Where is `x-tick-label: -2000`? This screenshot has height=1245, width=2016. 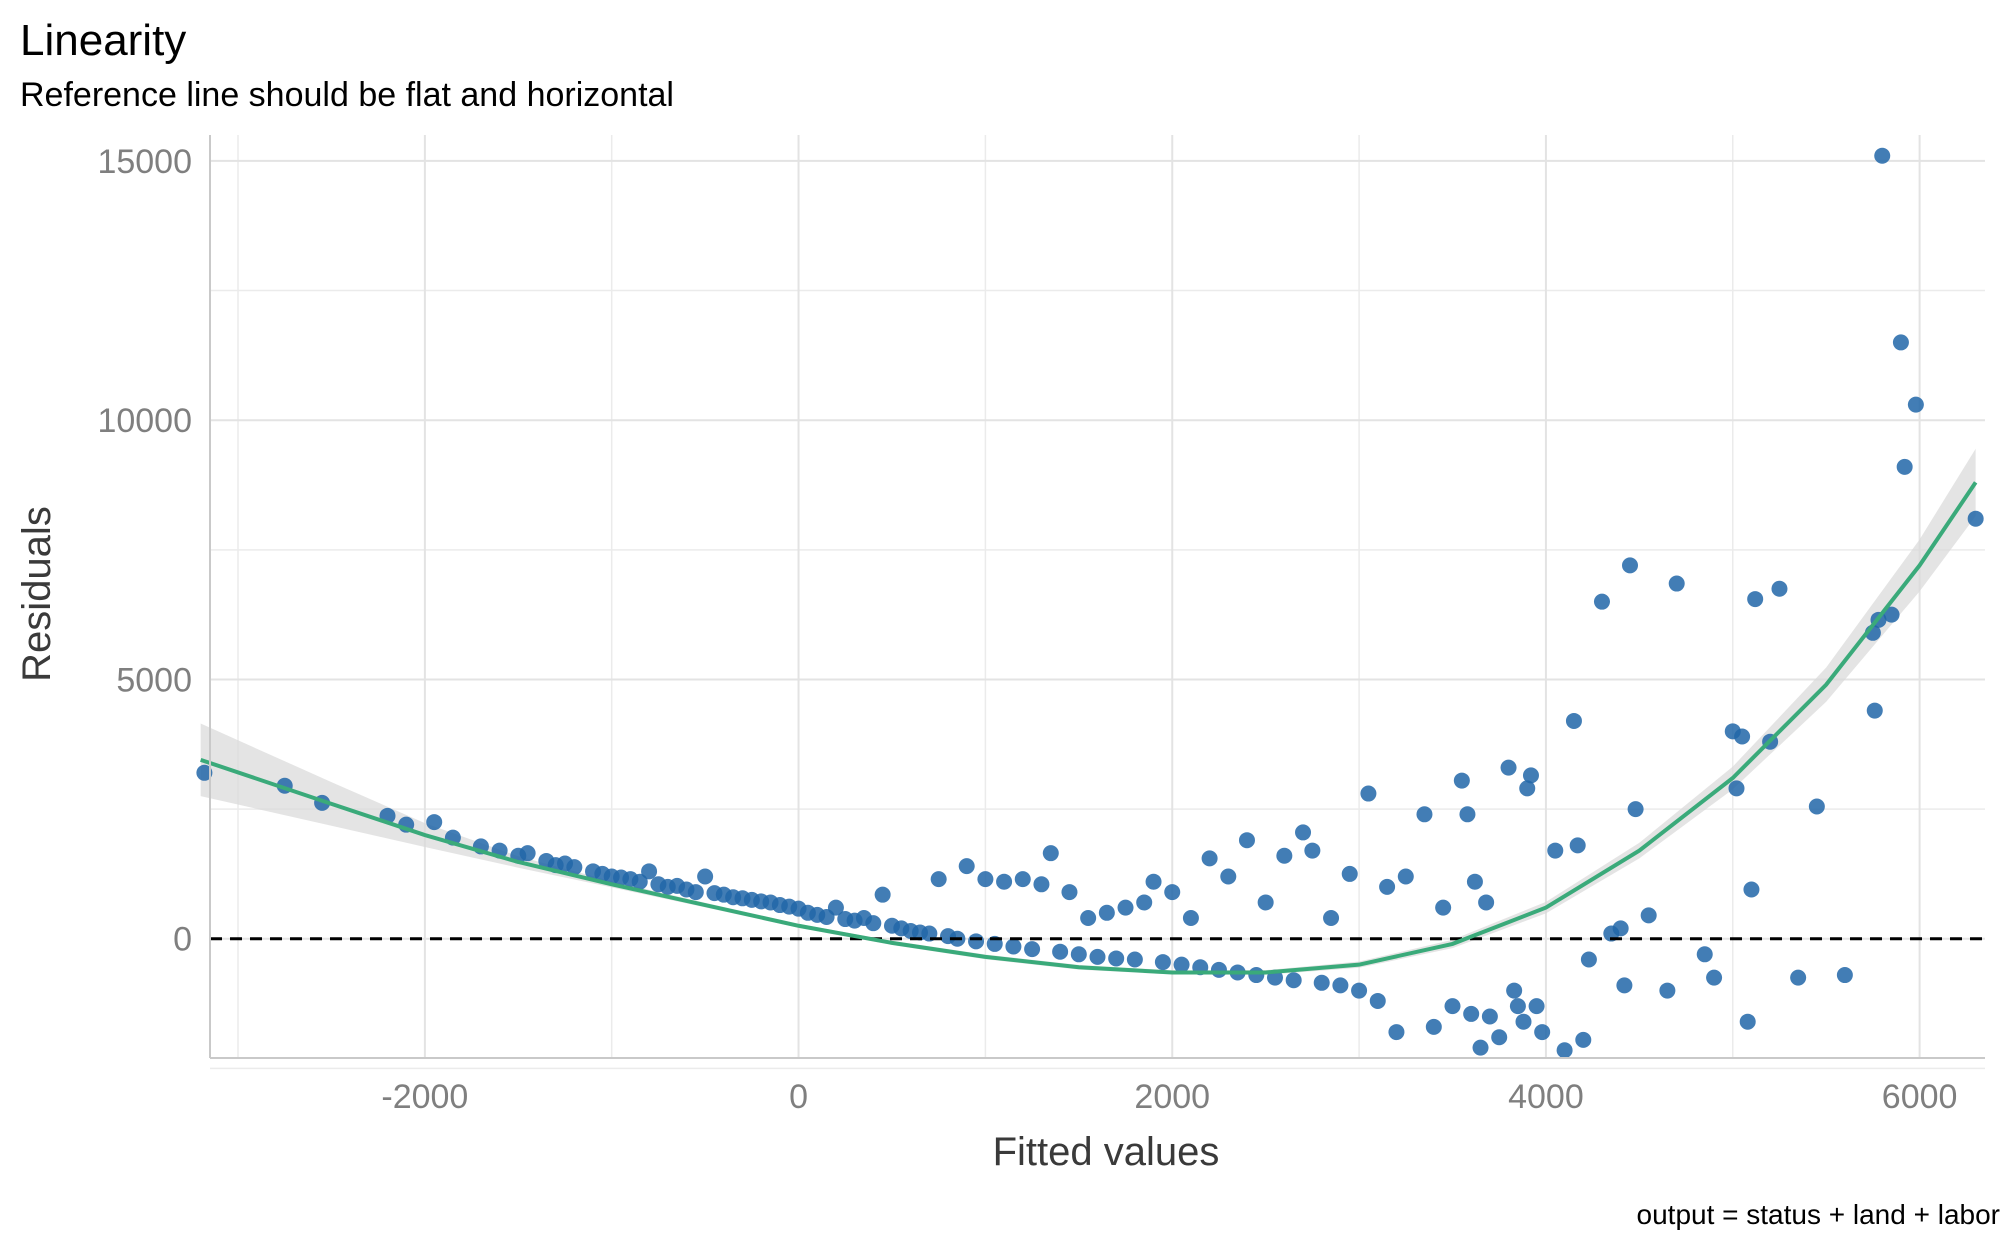
x-tick-label: -2000 is located at coordinates (424, 1097).